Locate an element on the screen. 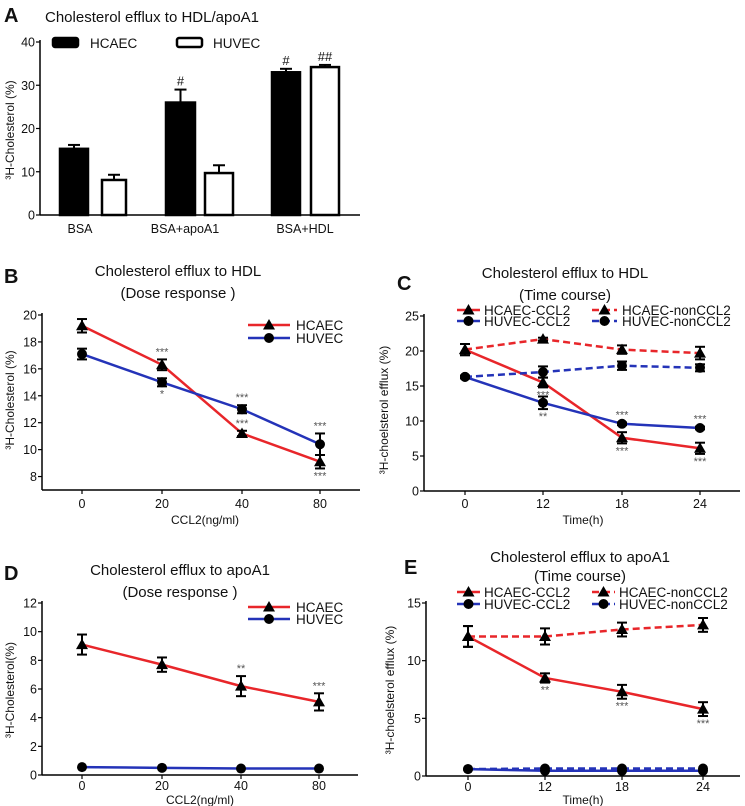  y-axis-label: ³H-Cholesterol (%) is located at coordinates (10, 129).